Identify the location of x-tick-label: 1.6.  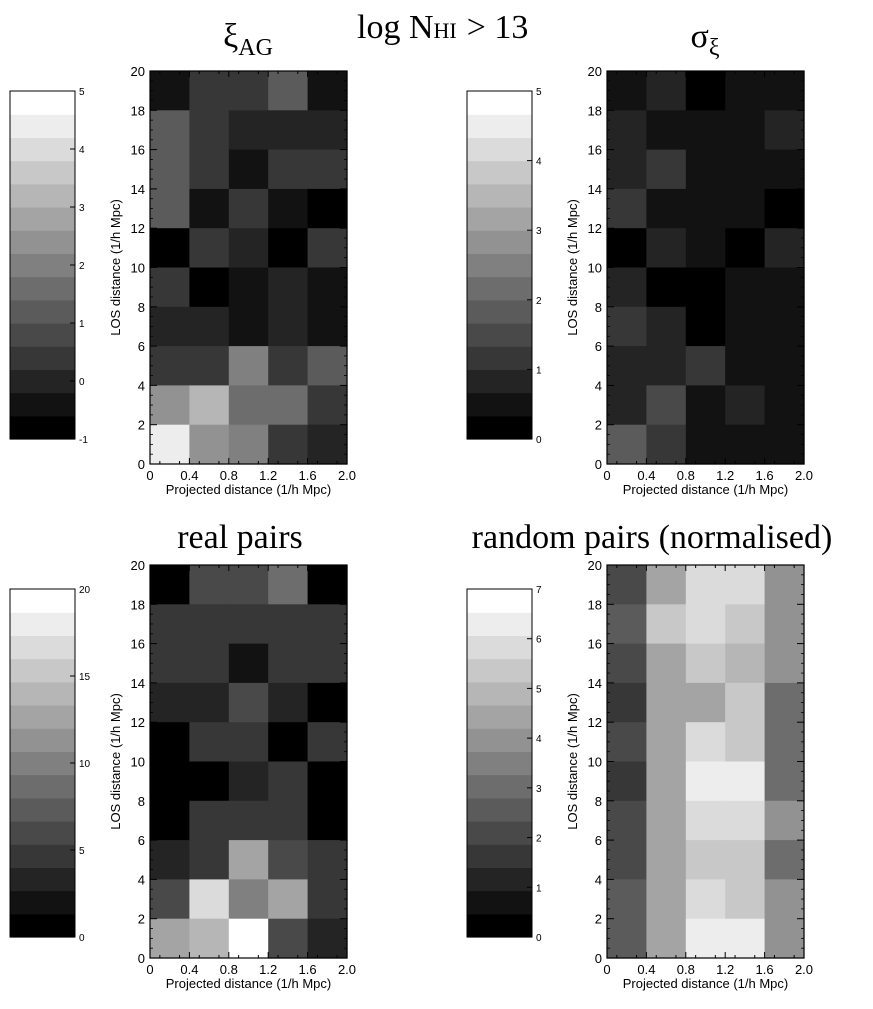
(308, 475).